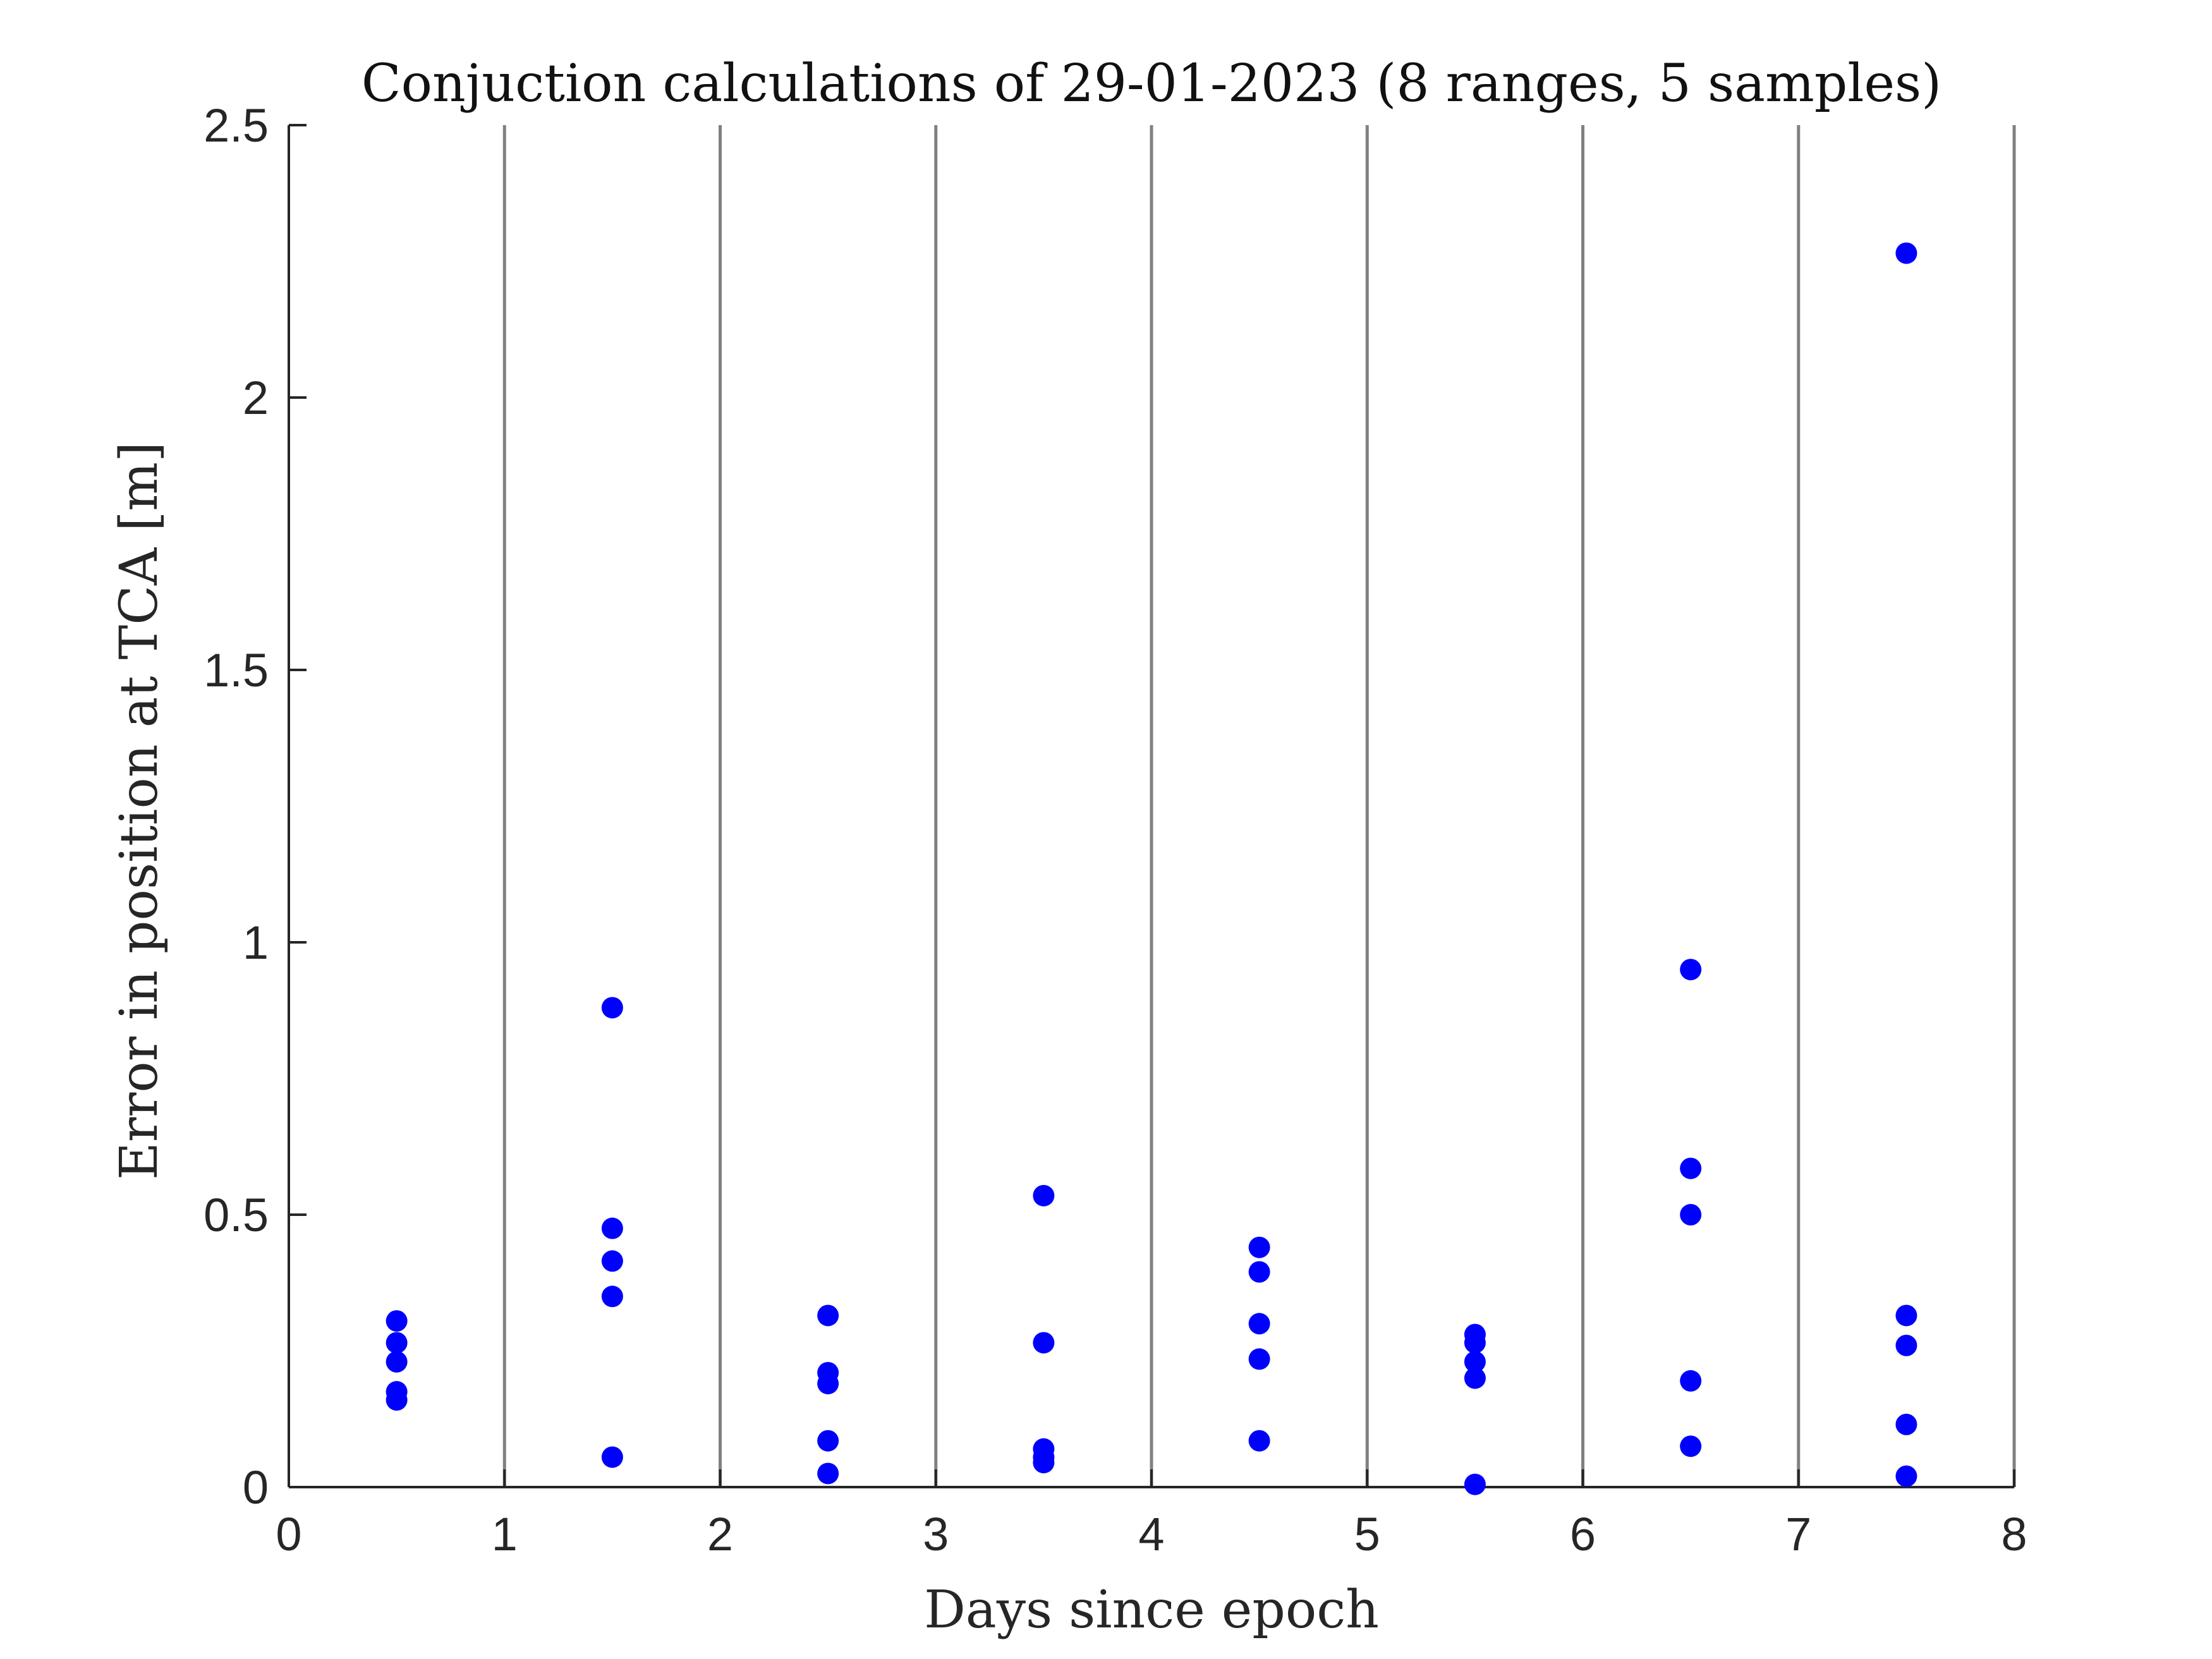 The width and height of the screenshot is (2212, 1659). What do you see at coordinates (1583, 1534) in the screenshot?
I see `x-tick-label-6: 6` at bounding box center [1583, 1534].